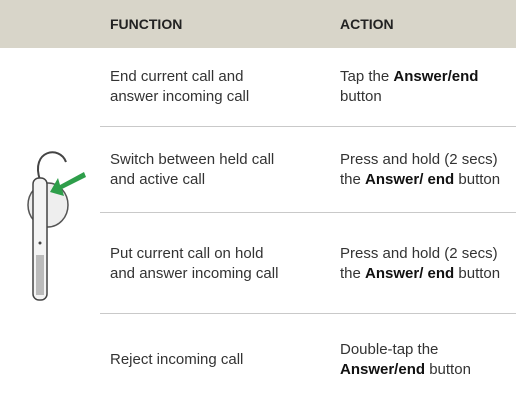 This screenshot has width=516, height=406. Describe the element at coordinates (146, 24) in the screenshot. I see `header-cell: FUNCTION` at that location.